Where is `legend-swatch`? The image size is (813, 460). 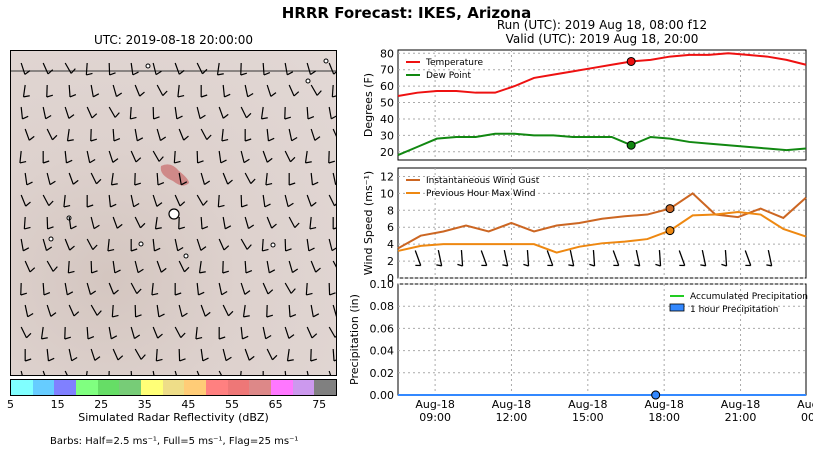 legend-swatch is located at coordinates (677, 307).